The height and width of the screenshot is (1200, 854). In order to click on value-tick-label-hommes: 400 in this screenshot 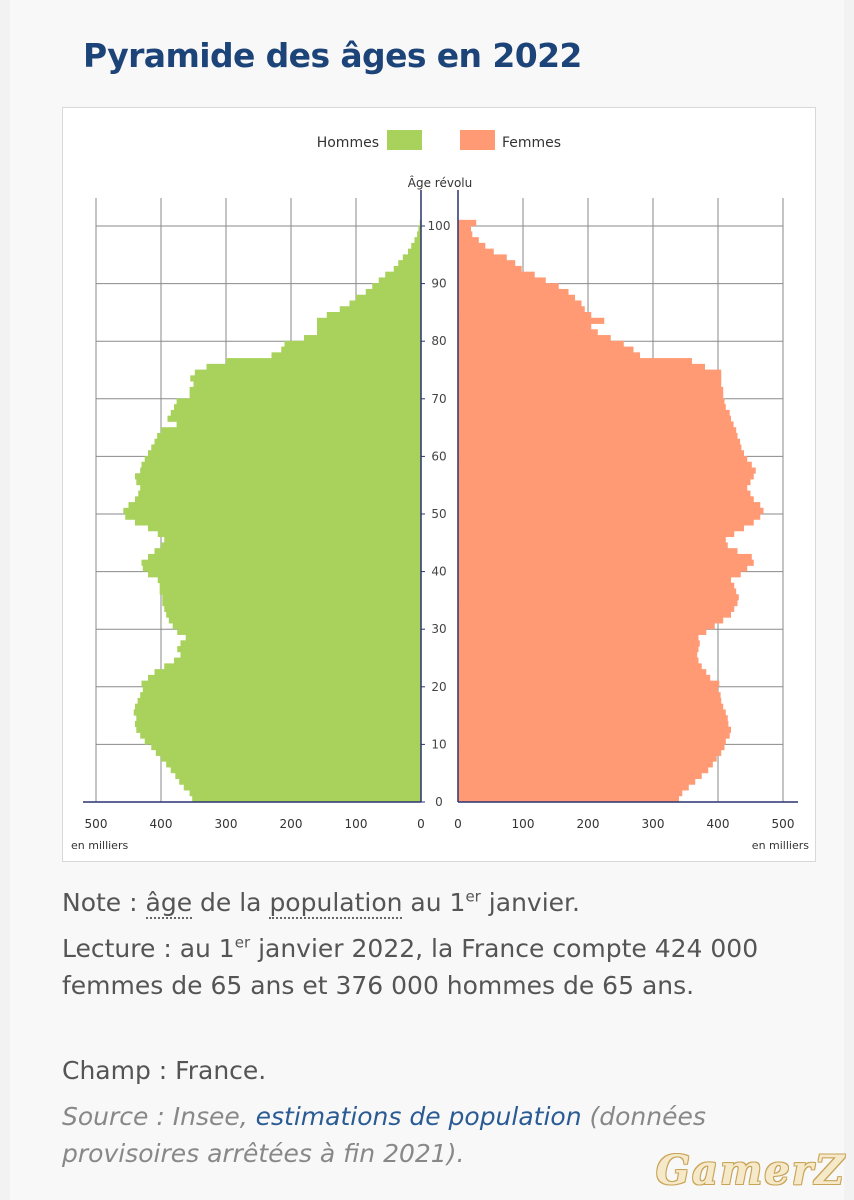, I will do `click(161, 824)`.